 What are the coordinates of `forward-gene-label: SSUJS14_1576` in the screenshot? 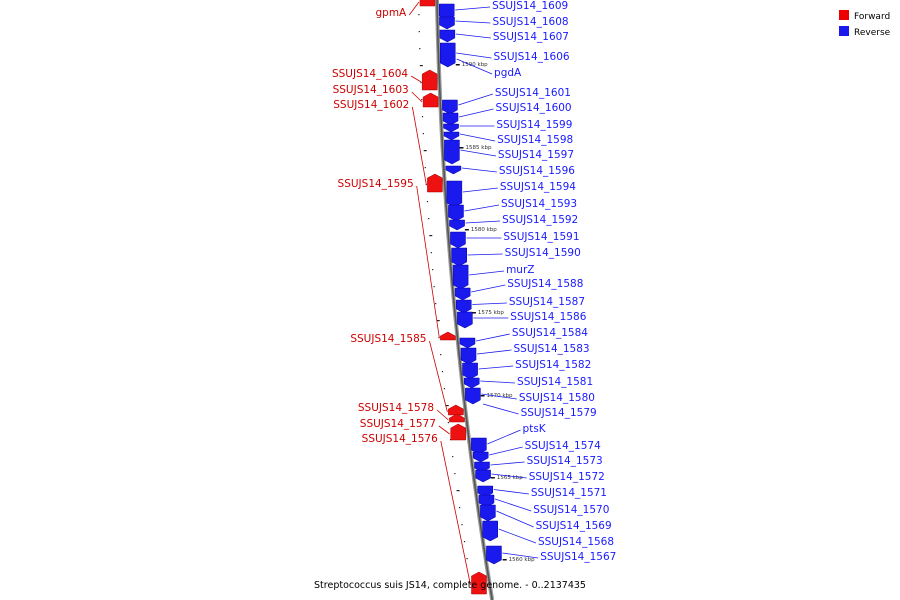 It's located at (400, 439).